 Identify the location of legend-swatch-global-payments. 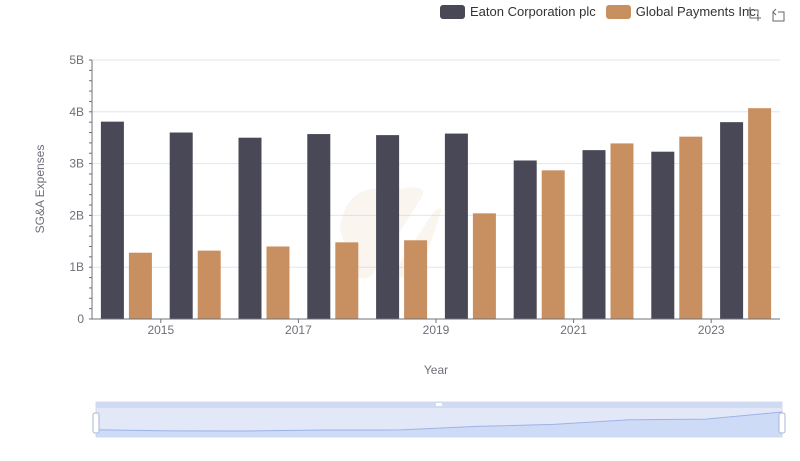
(618, 11).